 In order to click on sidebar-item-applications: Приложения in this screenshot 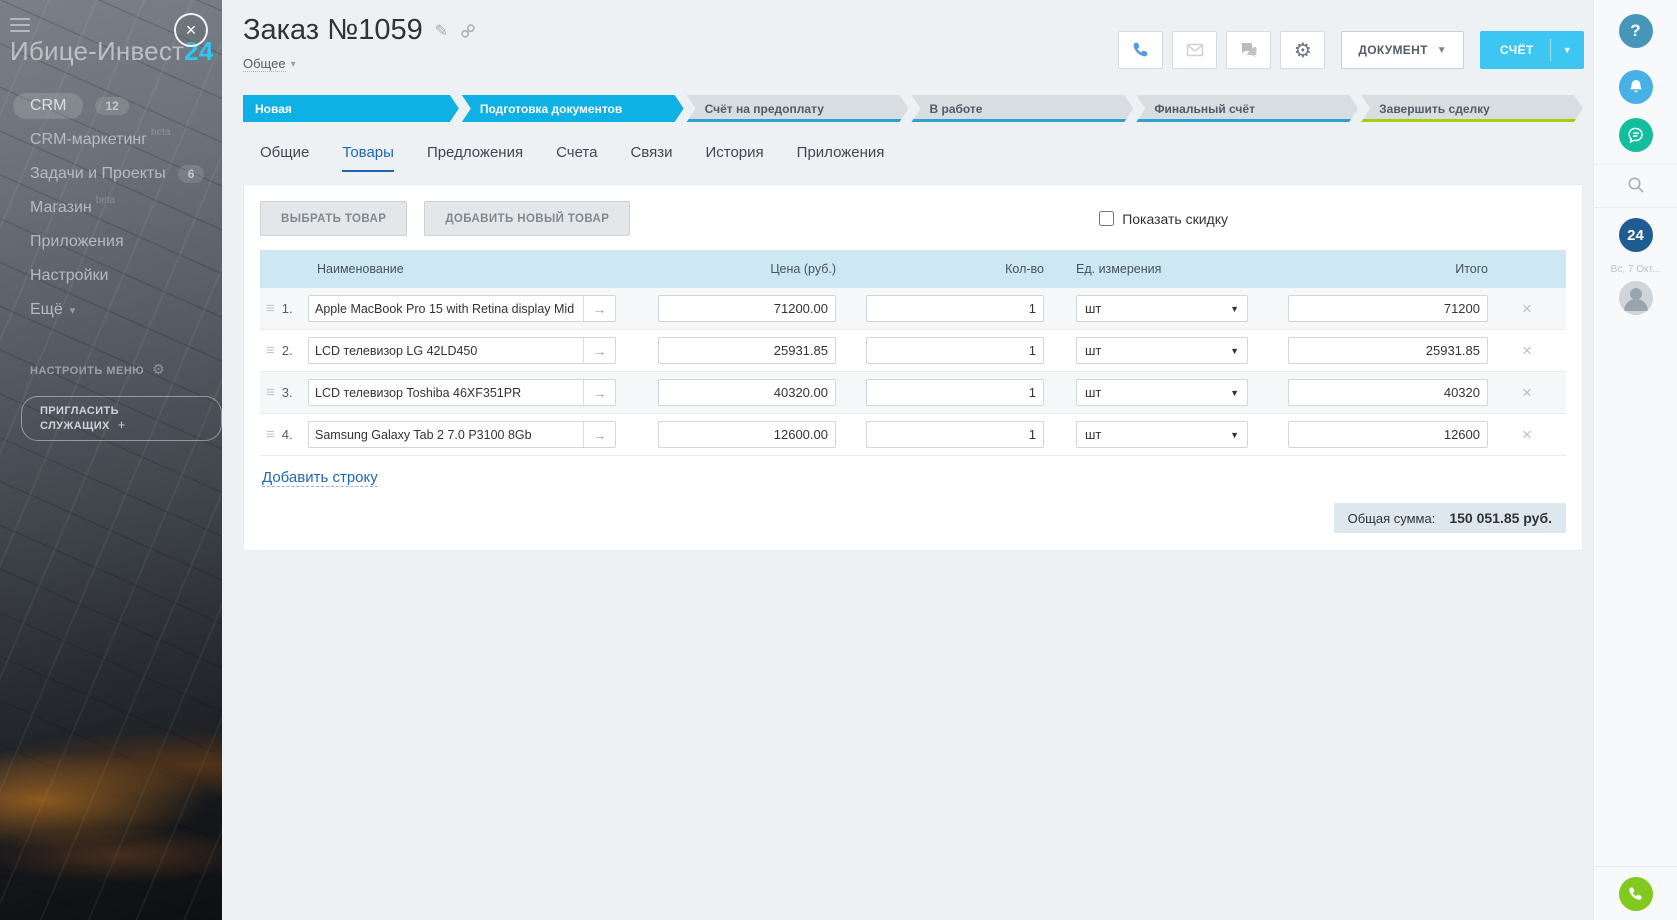, I will do `click(77, 241)`.